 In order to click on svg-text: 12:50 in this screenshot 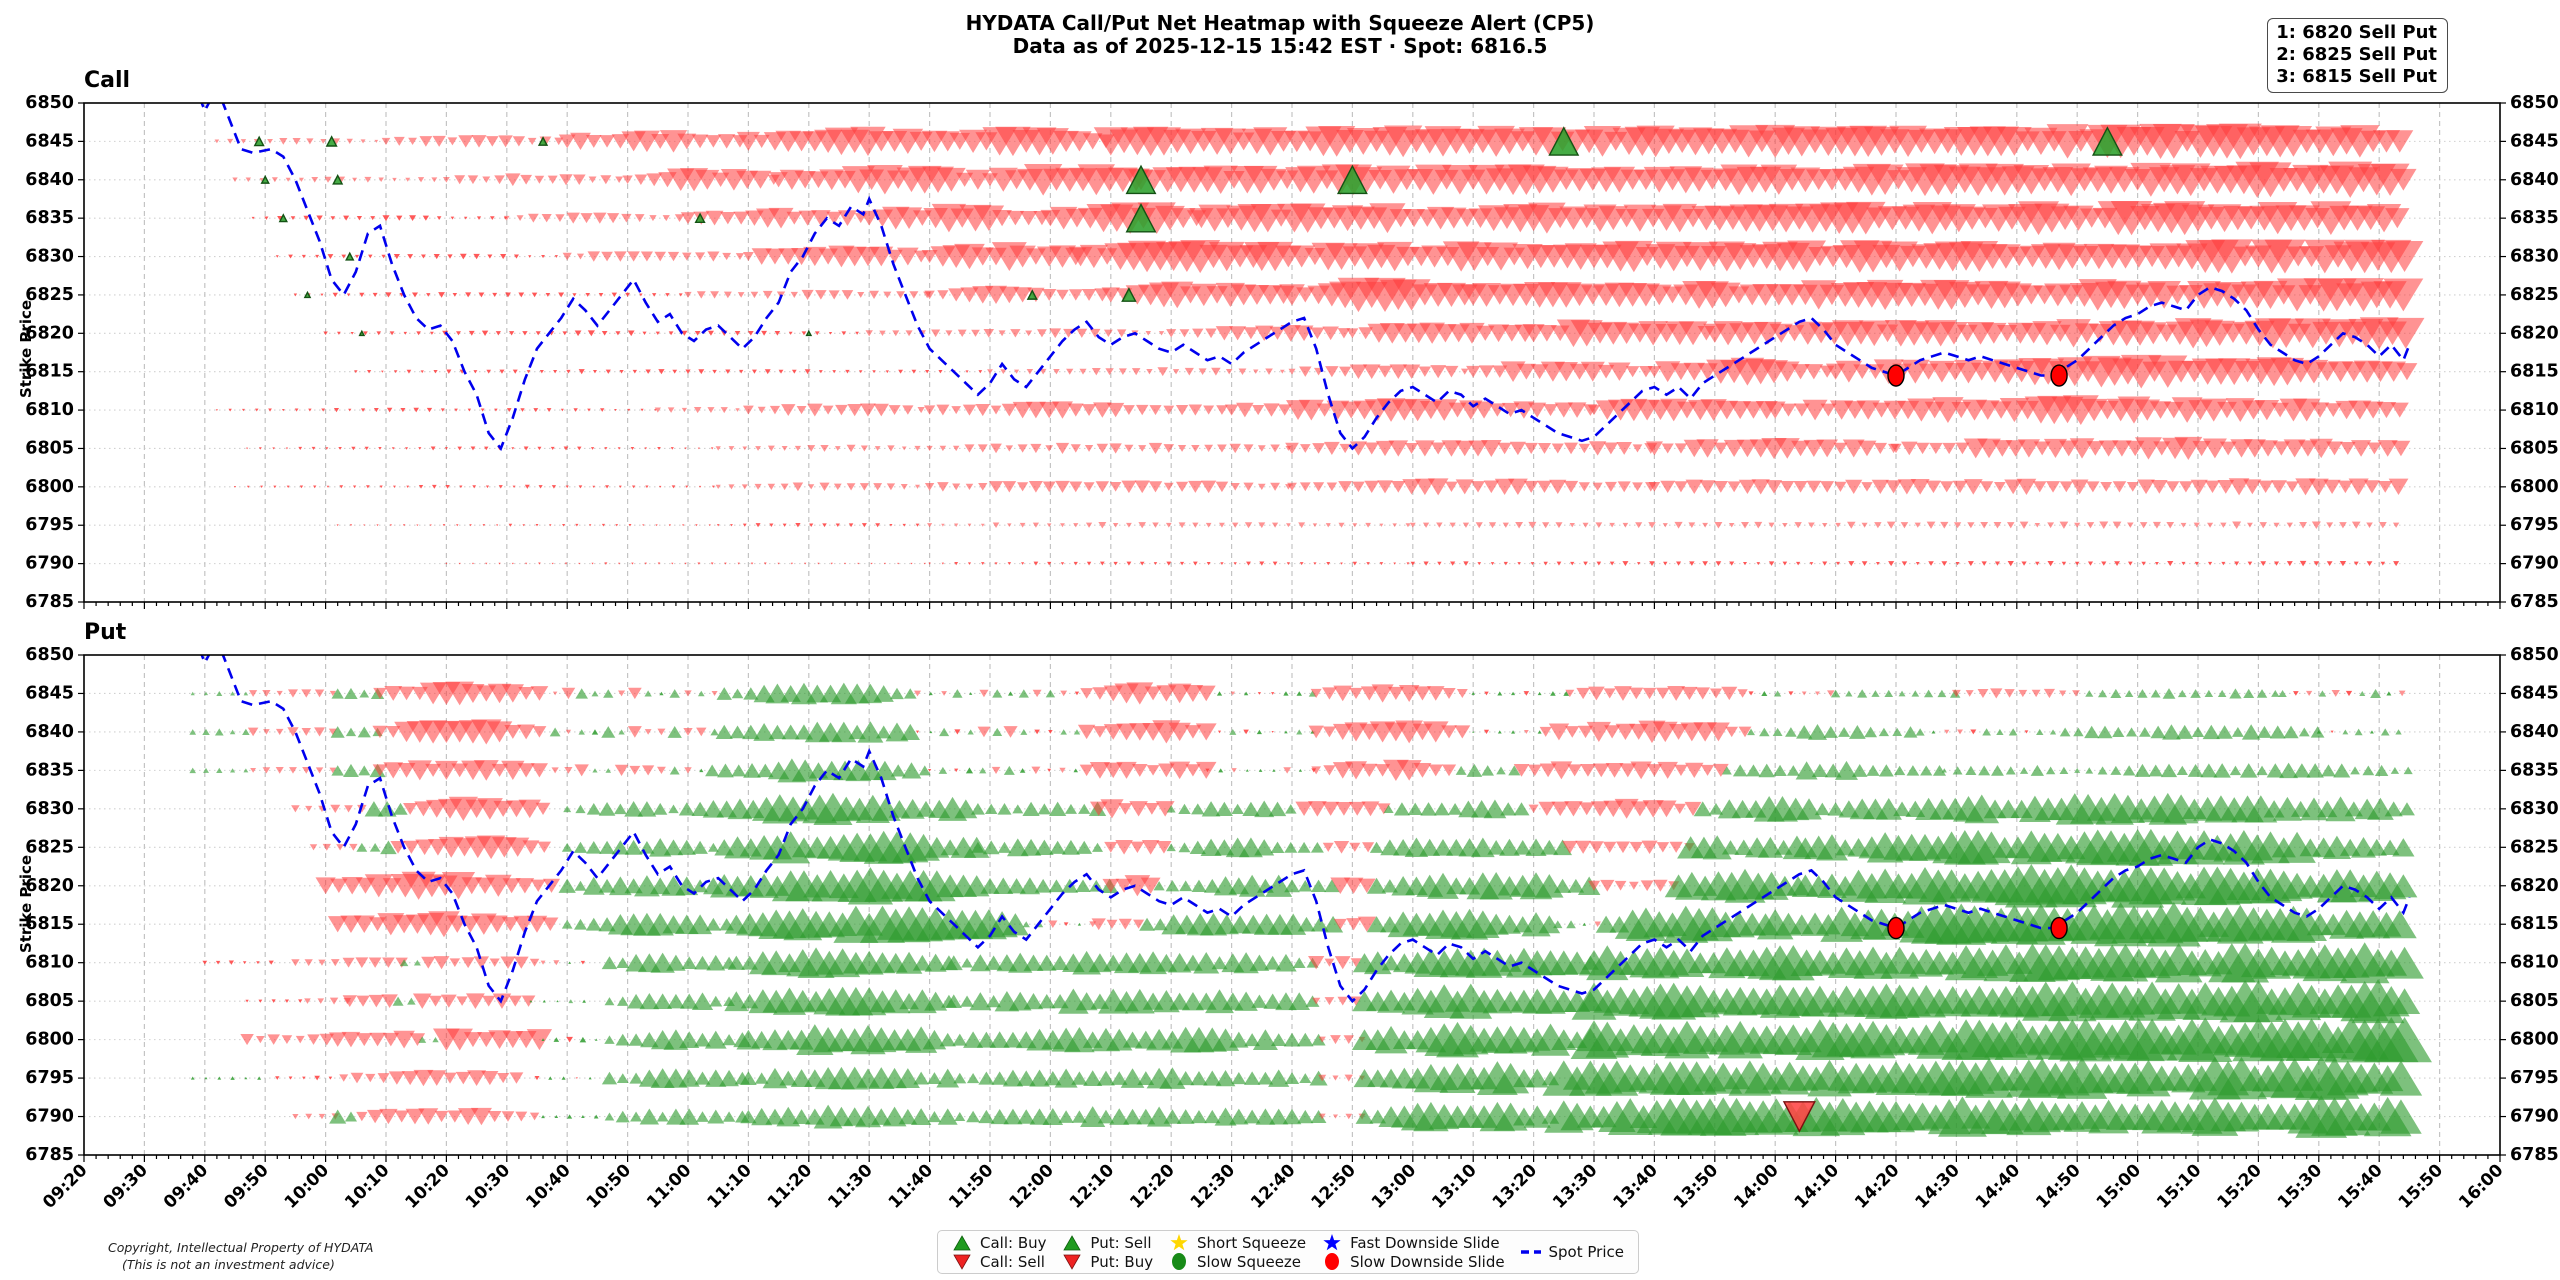, I will do `click(1334, 1186)`.